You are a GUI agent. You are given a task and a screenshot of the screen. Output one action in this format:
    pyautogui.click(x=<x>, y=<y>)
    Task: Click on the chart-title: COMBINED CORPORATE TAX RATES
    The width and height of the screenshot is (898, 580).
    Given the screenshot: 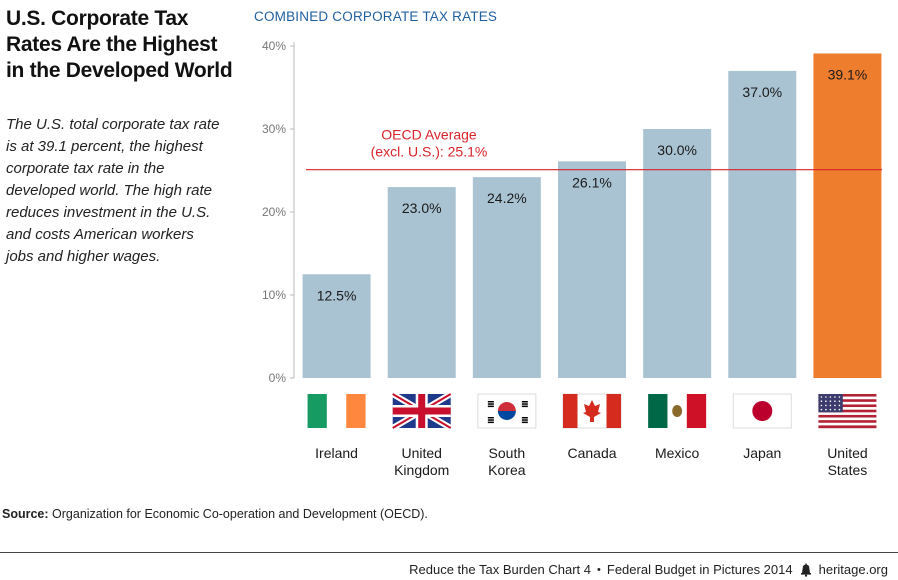 What is the action you would take?
    pyautogui.click(x=376, y=16)
    